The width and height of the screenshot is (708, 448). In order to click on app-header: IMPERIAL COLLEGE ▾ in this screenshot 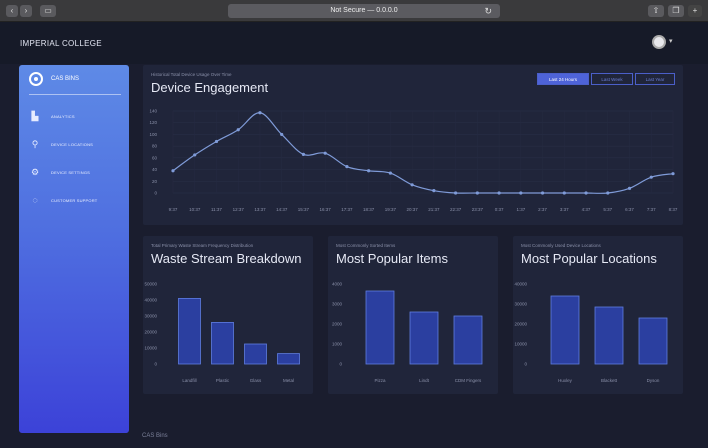, I will do `click(354, 43)`.